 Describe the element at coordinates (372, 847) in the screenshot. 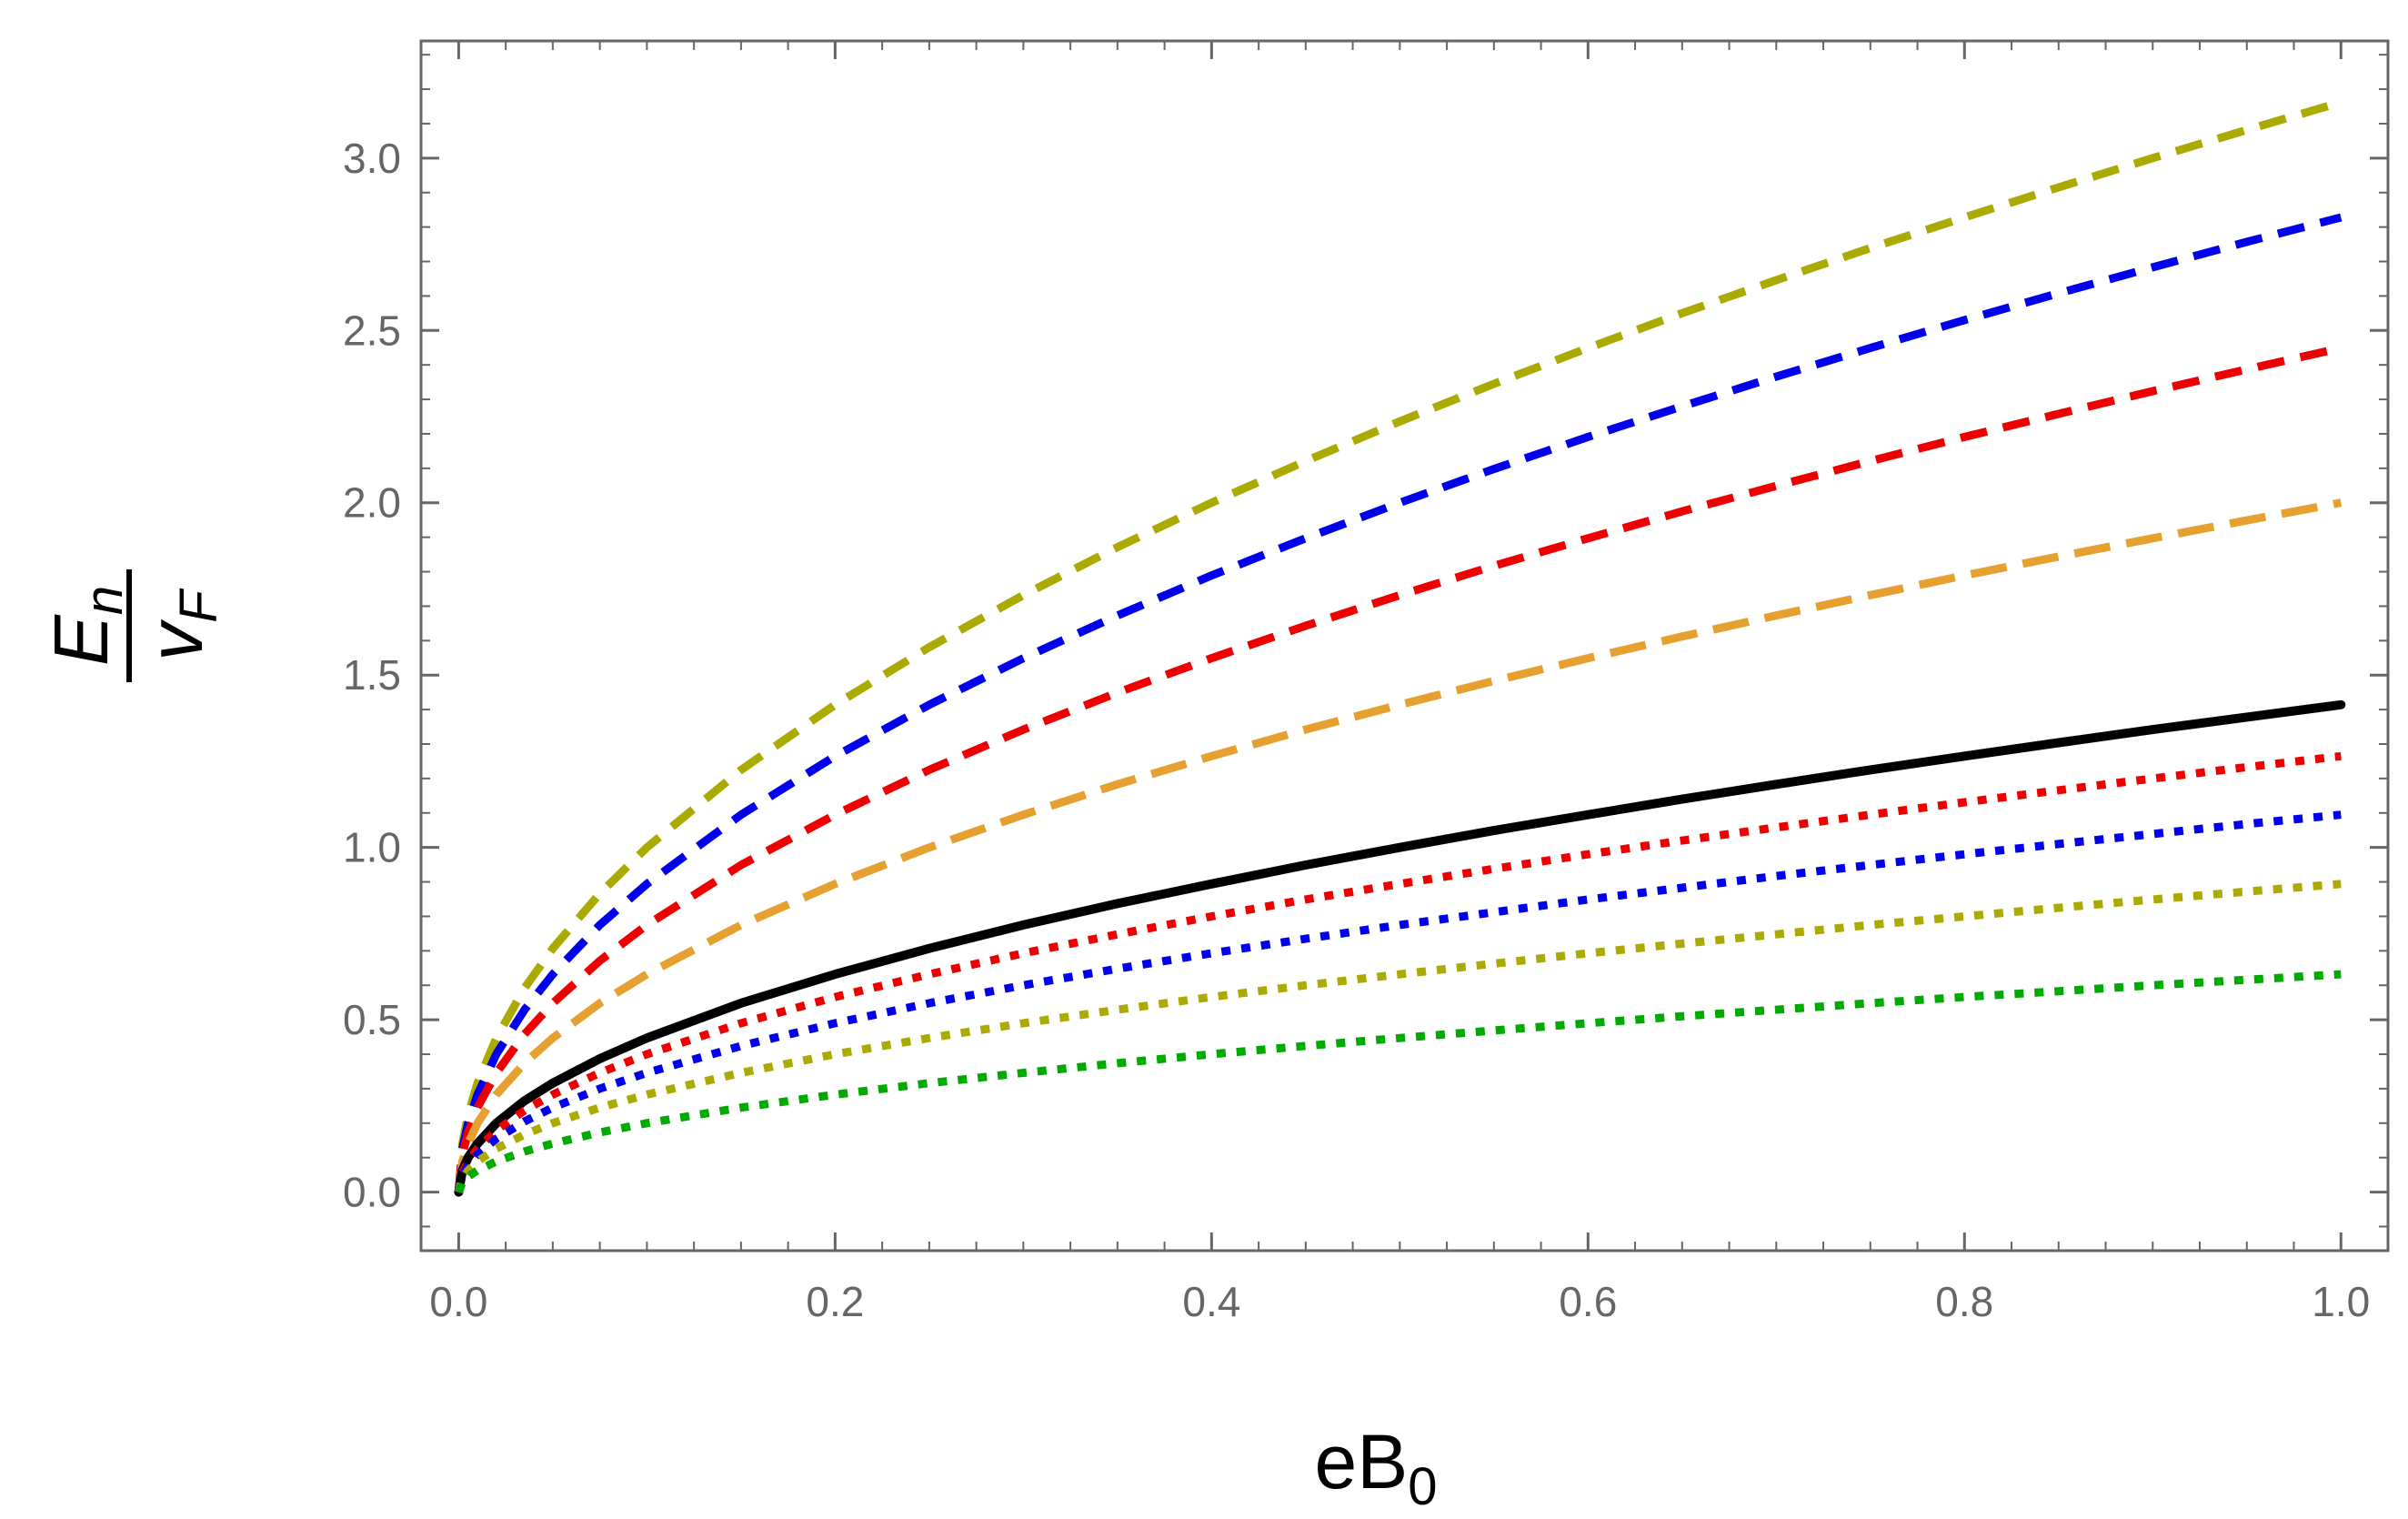

I see `y-tick-label: 1.0` at that location.